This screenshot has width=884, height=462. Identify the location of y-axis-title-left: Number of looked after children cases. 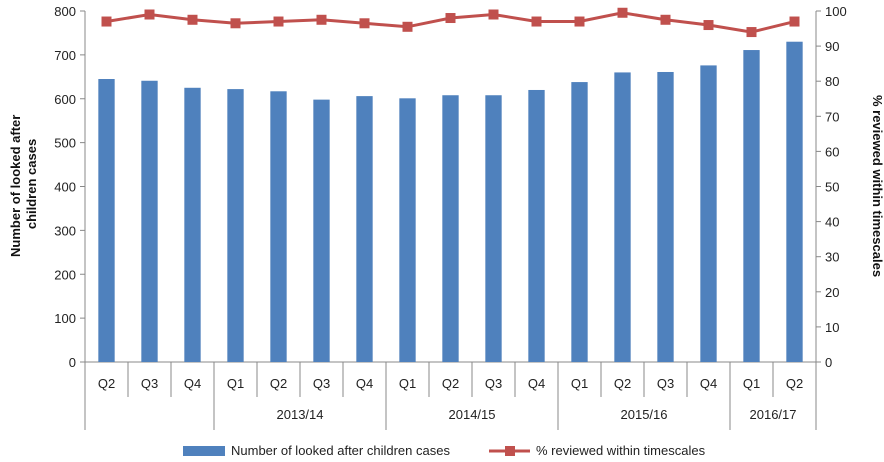
(23, 184).